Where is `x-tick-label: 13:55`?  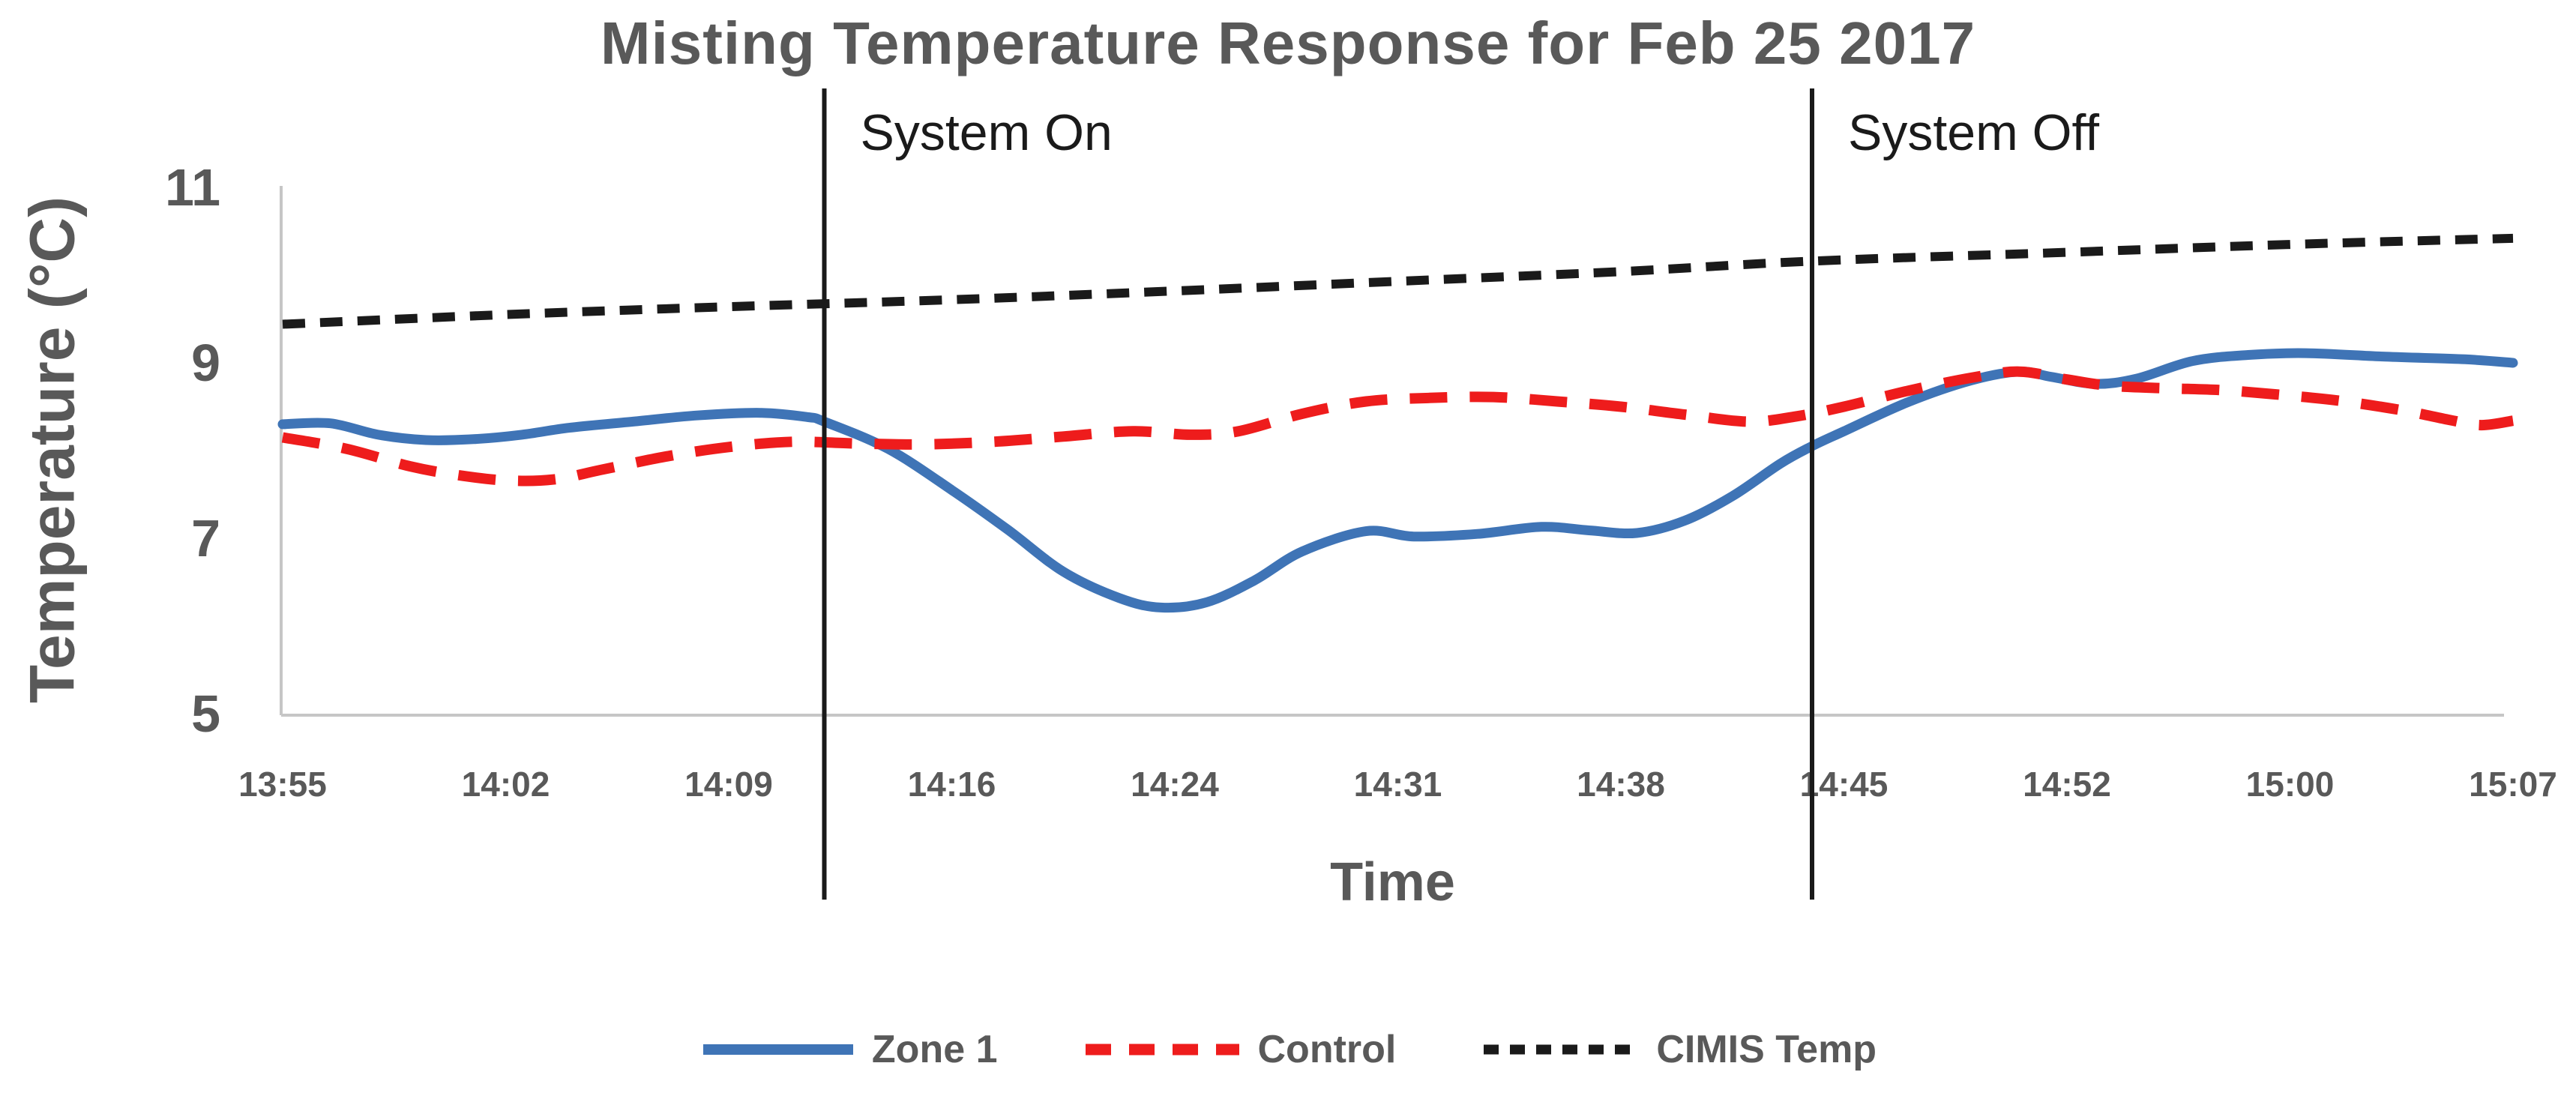
x-tick-label: 13:55 is located at coordinates (283, 784).